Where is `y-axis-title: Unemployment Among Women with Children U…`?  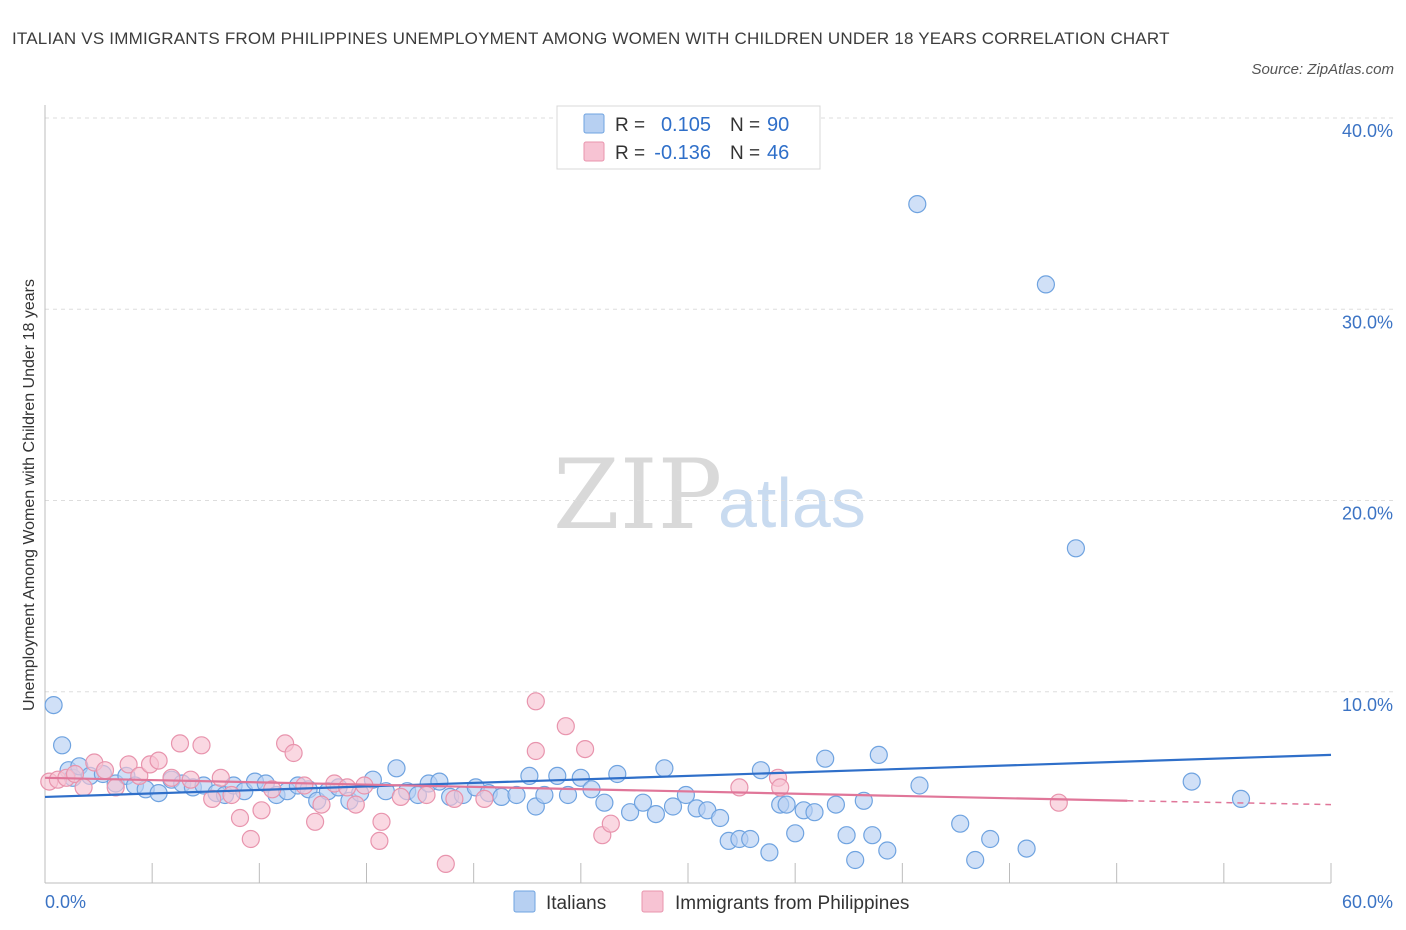
y-axis-title: Unemployment Among Women with Children U… is located at coordinates (29, 495).